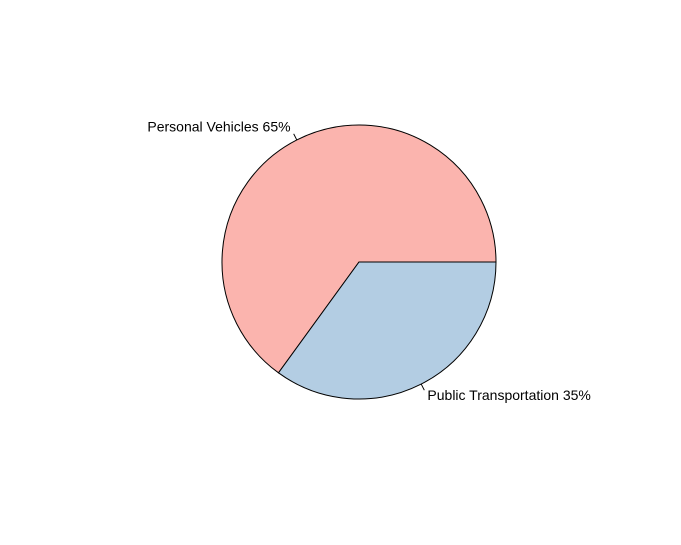  What do you see at coordinates (508, 395) in the screenshot?
I see `pie-label-1: Public Transportation 35%` at bounding box center [508, 395].